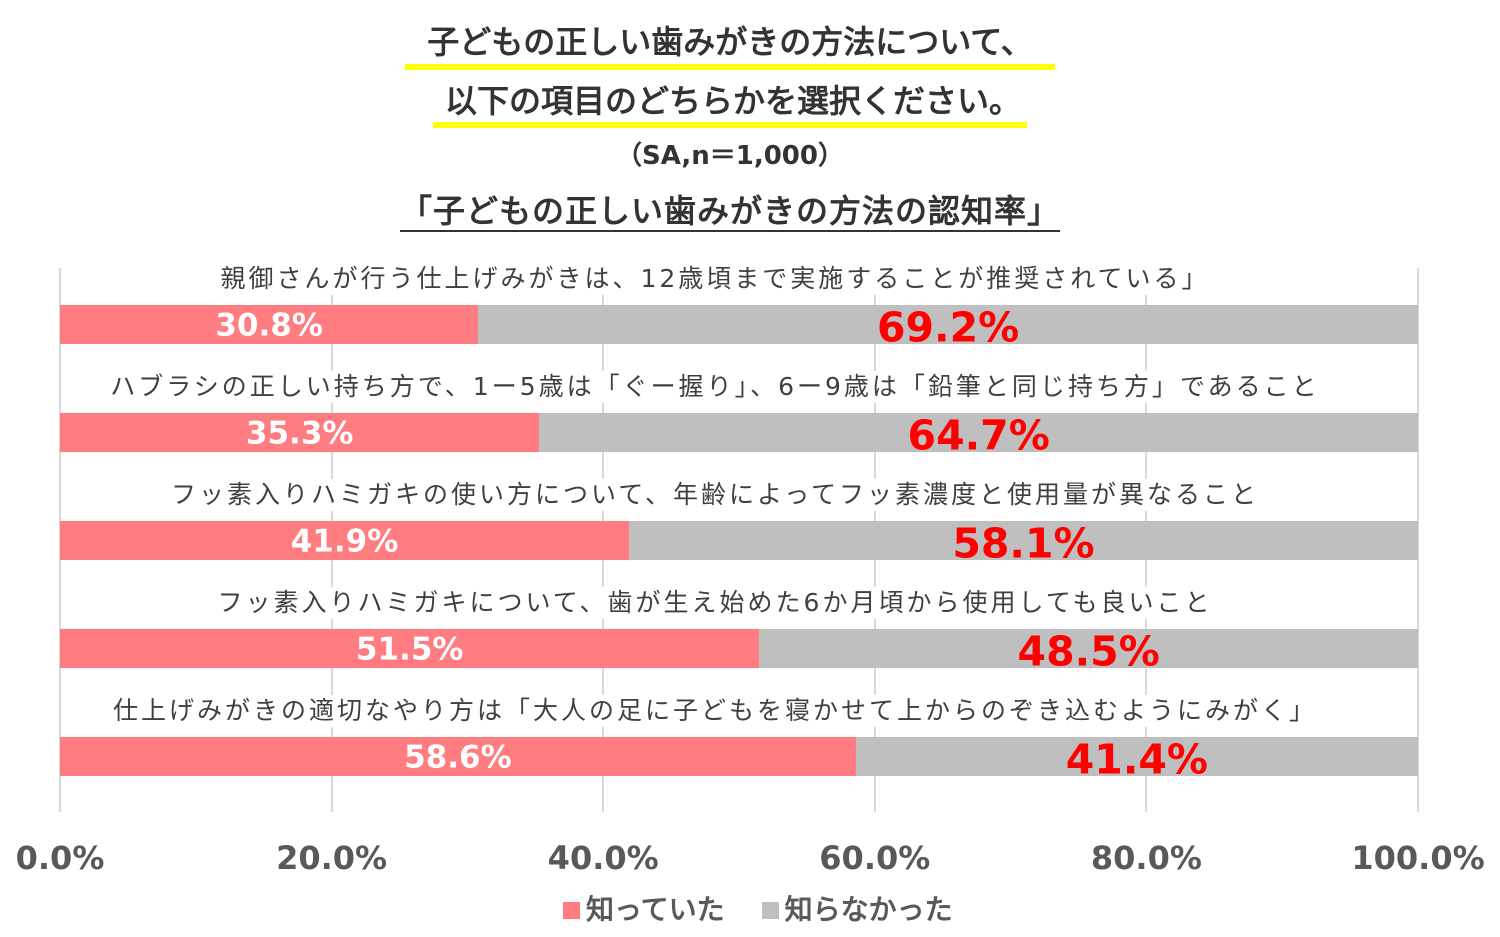 The image size is (1500, 937). Describe the element at coordinates (868, 909) in the screenshot. I see `legend-label-did-not-know: 知らなかった` at that location.